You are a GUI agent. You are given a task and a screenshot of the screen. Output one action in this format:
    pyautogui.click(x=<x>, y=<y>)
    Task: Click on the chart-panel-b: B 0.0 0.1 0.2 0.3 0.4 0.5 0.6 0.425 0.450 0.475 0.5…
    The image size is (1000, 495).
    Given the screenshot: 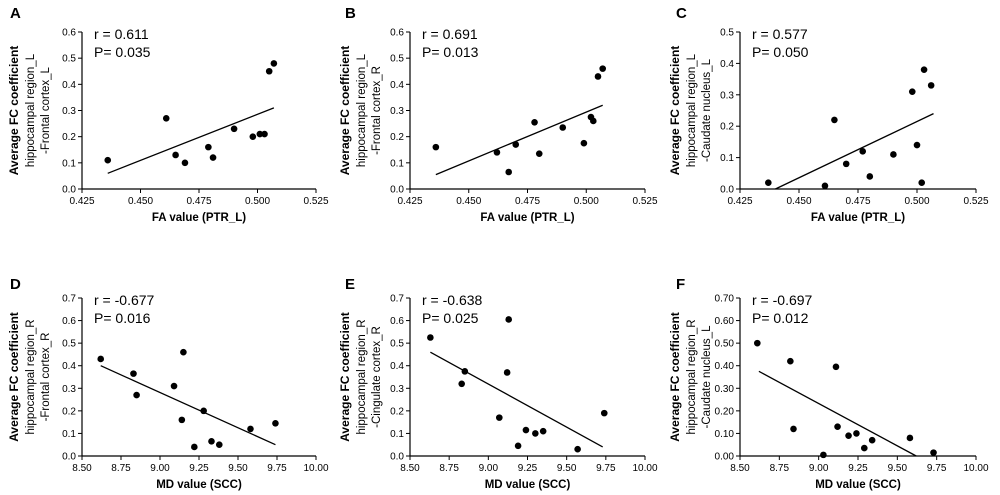 What is the action you would take?
    pyautogui.click(x=498, y=114)
    